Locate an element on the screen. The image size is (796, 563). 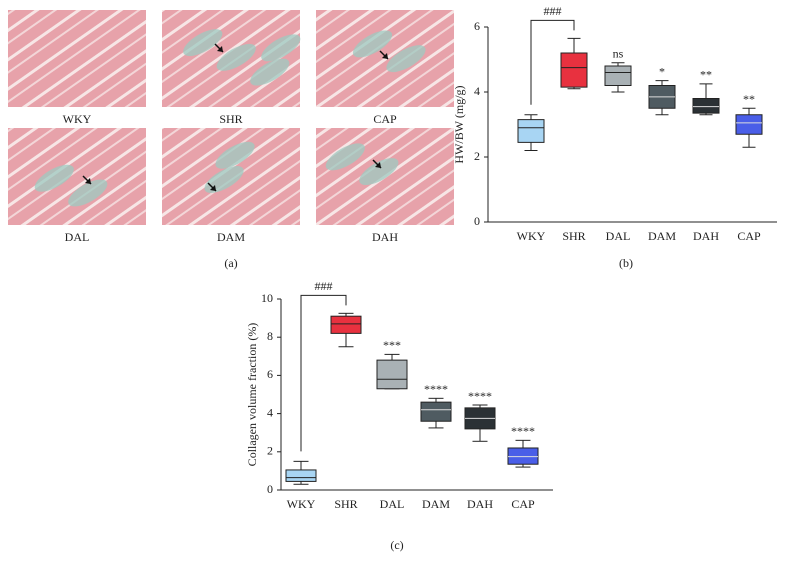
image-label: WKY is located at coordinates (77, 119).